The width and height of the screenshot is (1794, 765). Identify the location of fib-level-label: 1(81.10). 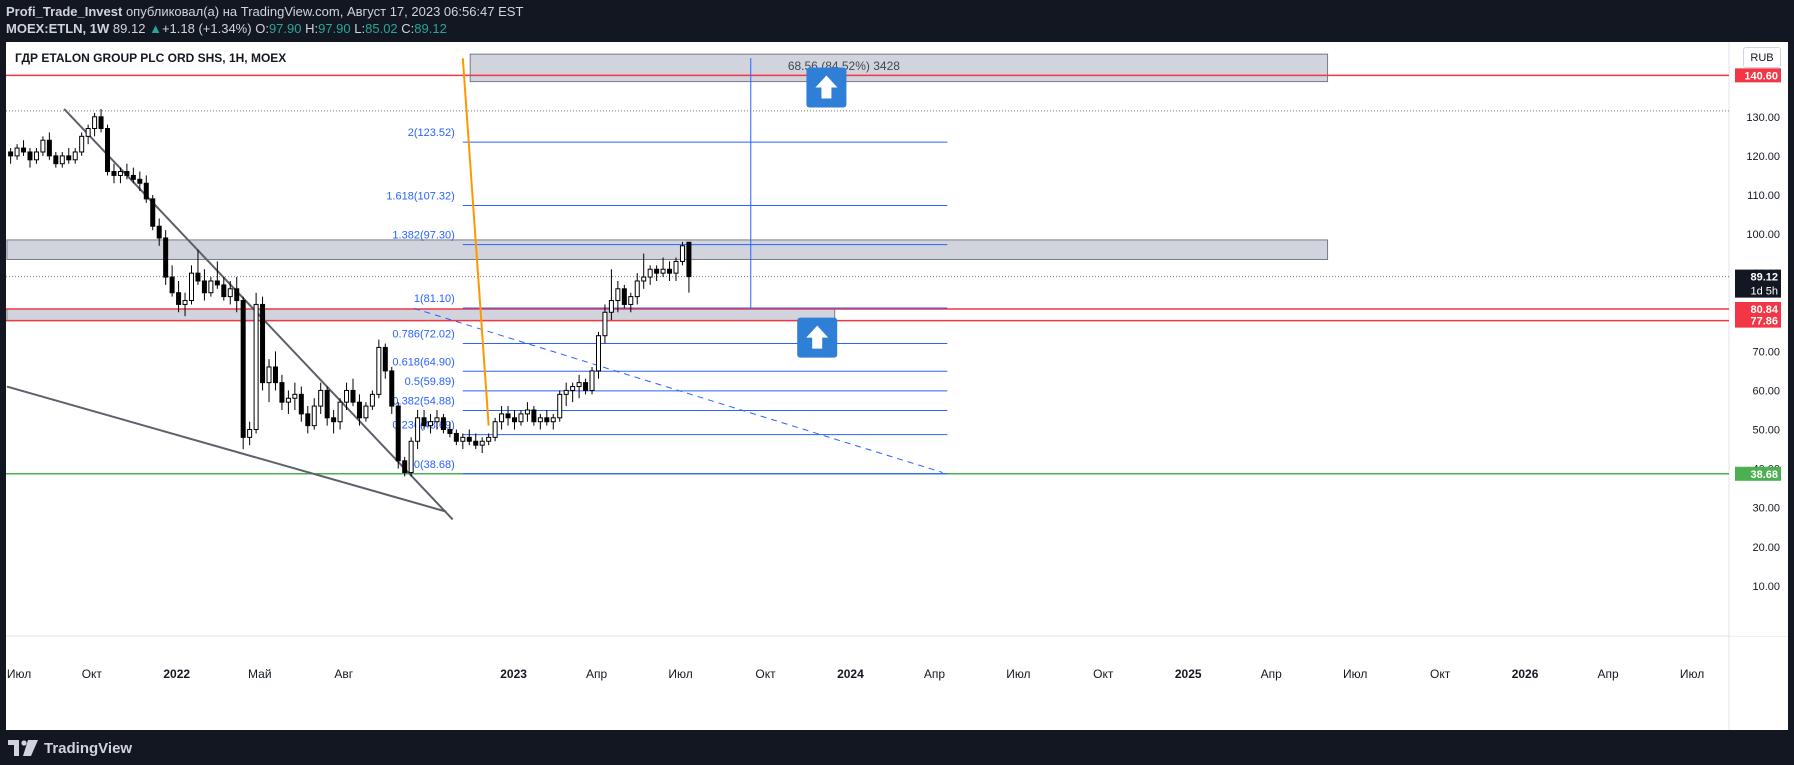
(434, 299).